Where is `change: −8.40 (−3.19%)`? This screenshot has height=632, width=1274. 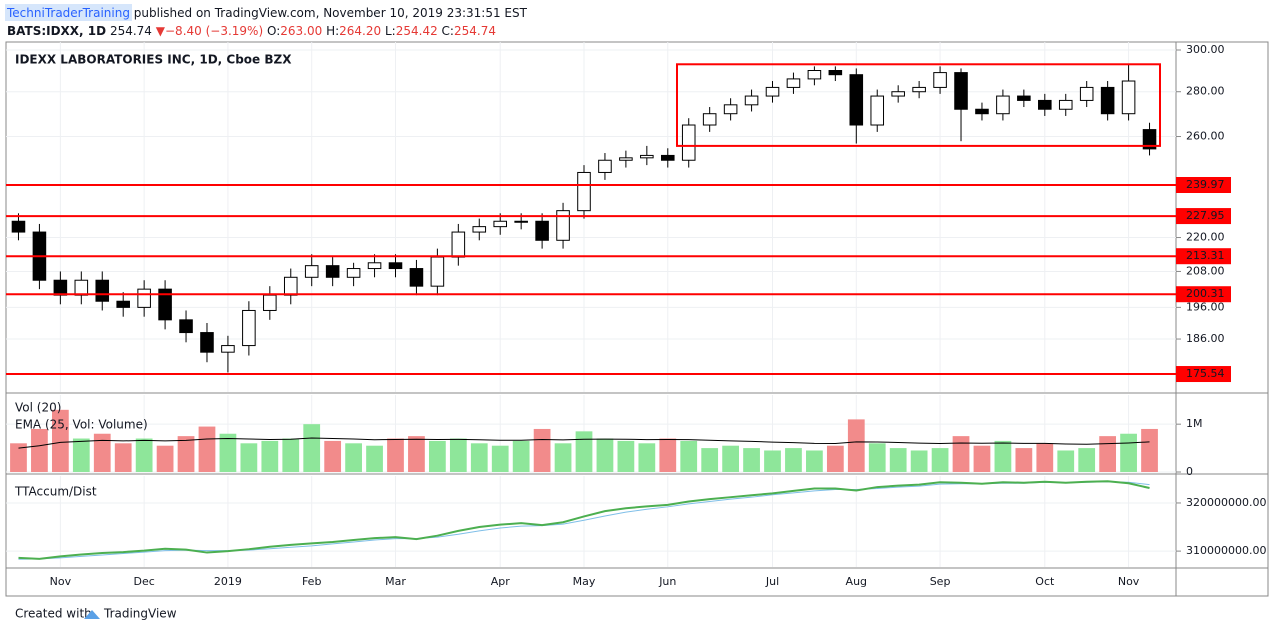
change: −8.40 (−3.19%) is located at coordinates (214, 31).